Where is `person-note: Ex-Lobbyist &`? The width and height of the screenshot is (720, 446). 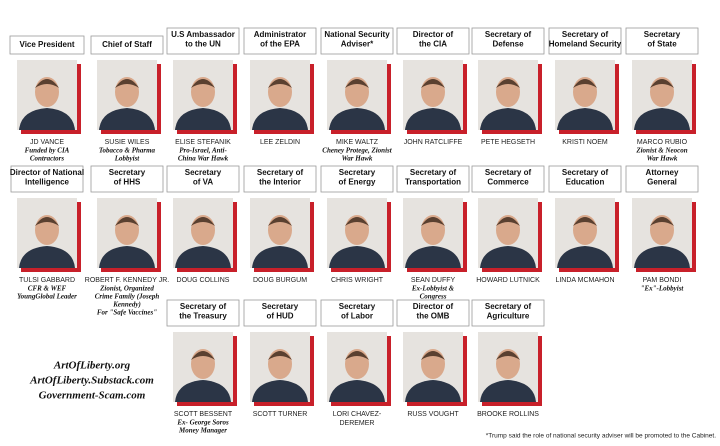
person-note: Ex-Lobbyist & is located at coordinates (433, 289).